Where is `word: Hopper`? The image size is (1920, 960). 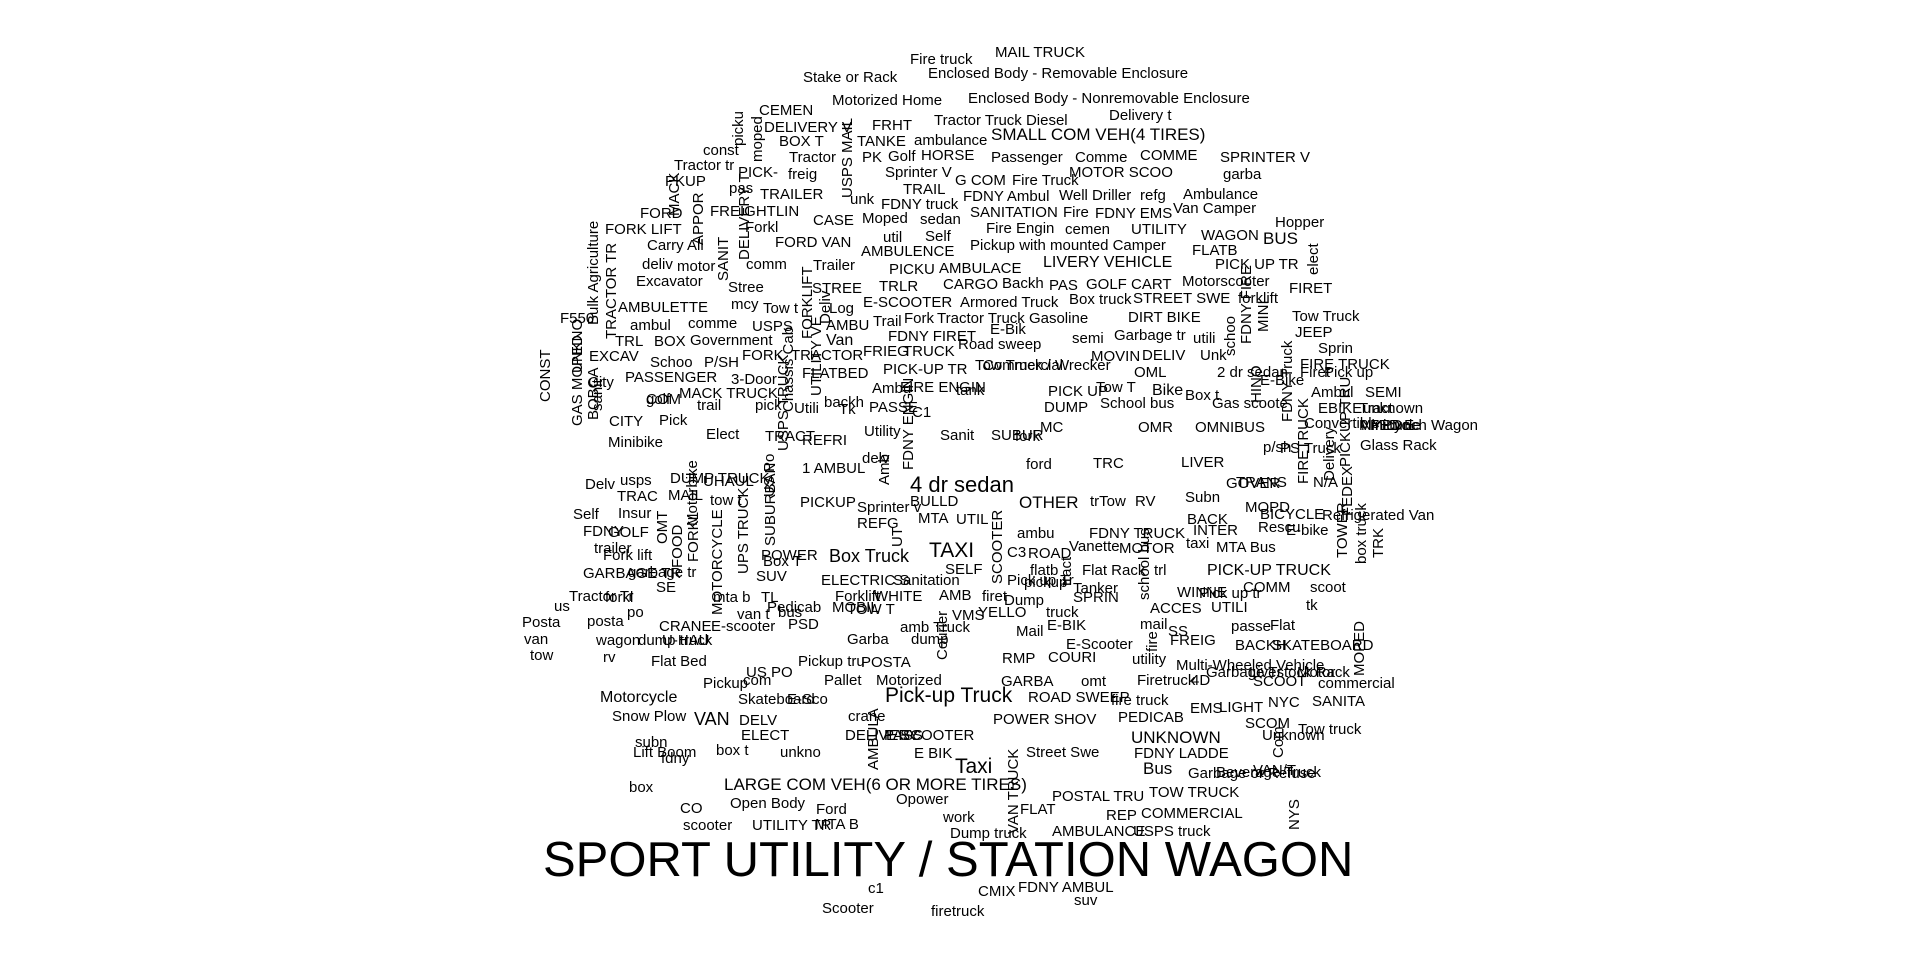 word: Hopper is located at coordinates (1300, 222).